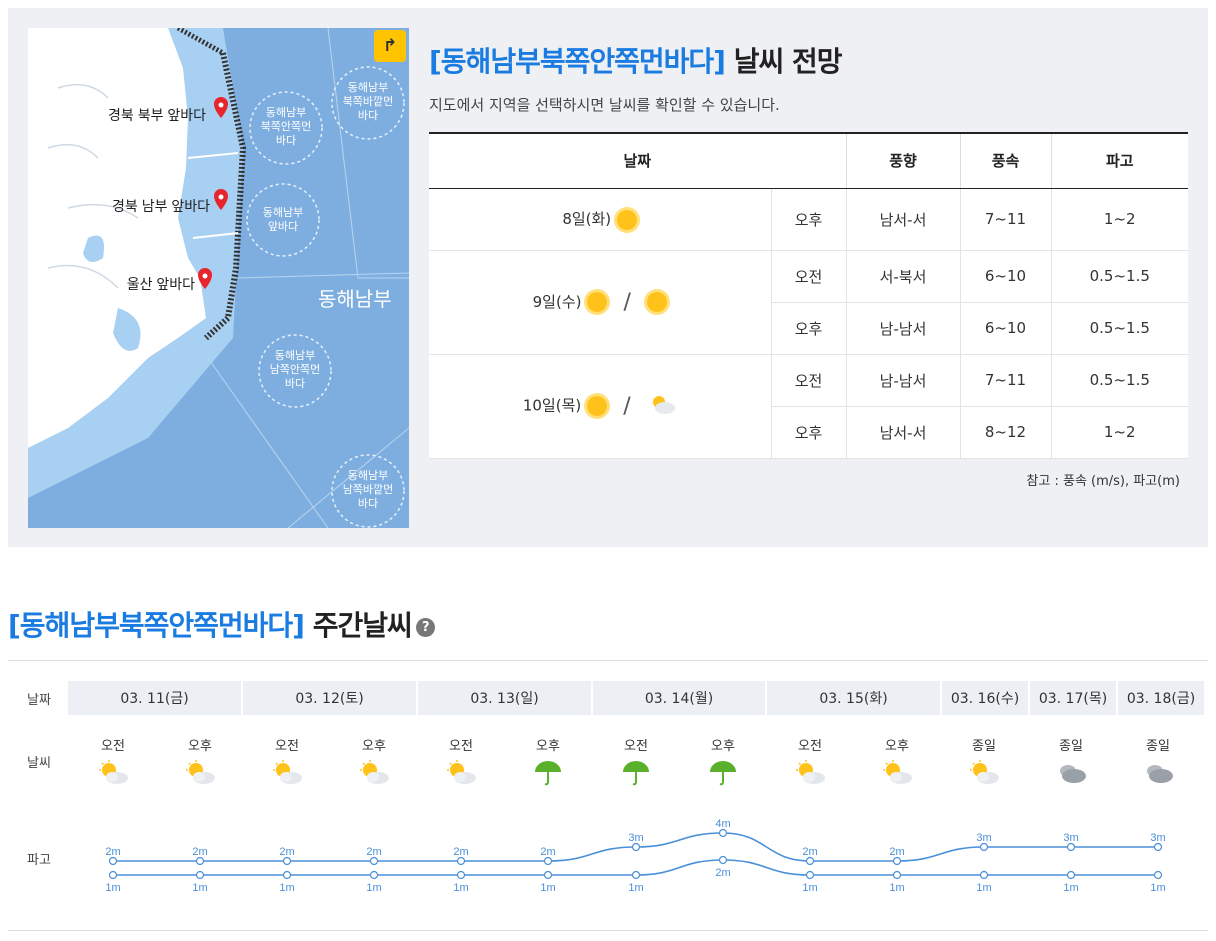  I want to click on date-cell: 9일(수) /, so click(600, 302).